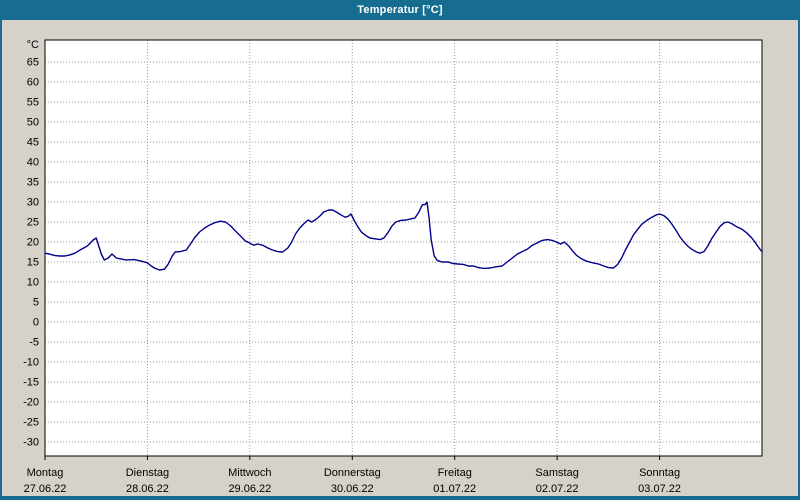  I want to click on y-tick-label: 45, so click(33, 143).